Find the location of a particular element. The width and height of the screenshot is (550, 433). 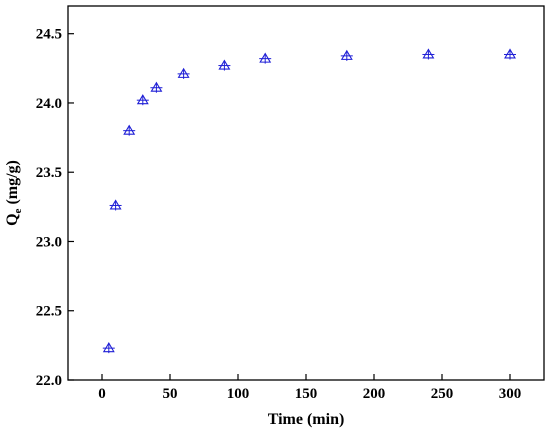

y-tick-label: 24.5 is located at coordinates (49, 35).